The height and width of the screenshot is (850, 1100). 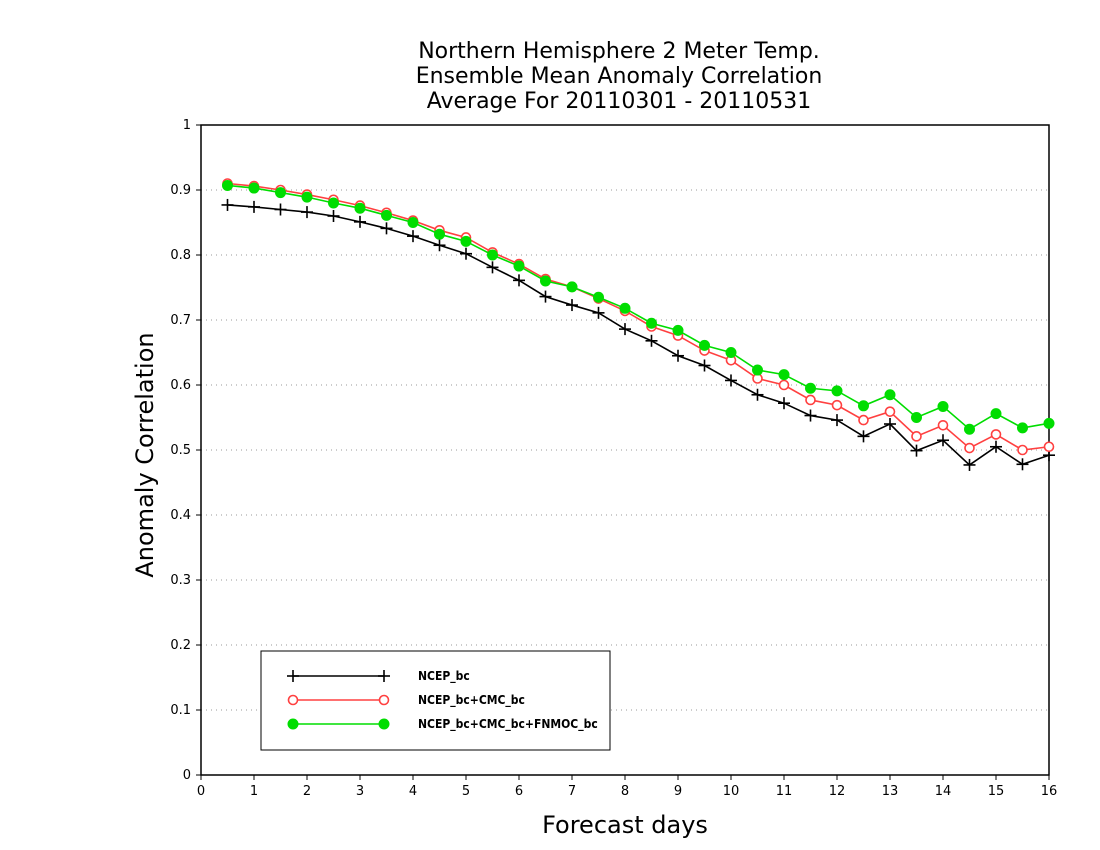 I want to click on x-tick-label: 4, so click(x=413, y=791).